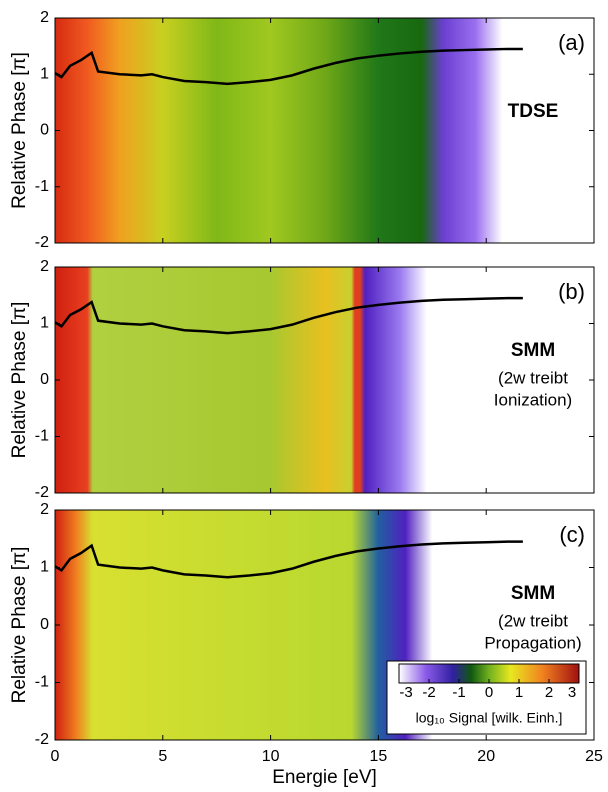 Image resolution: width=608 pixels, height=792 pixels. Describe the element at coordinates (55, 756) in the screenshot. I see `x-tick-label: 0` at that location.